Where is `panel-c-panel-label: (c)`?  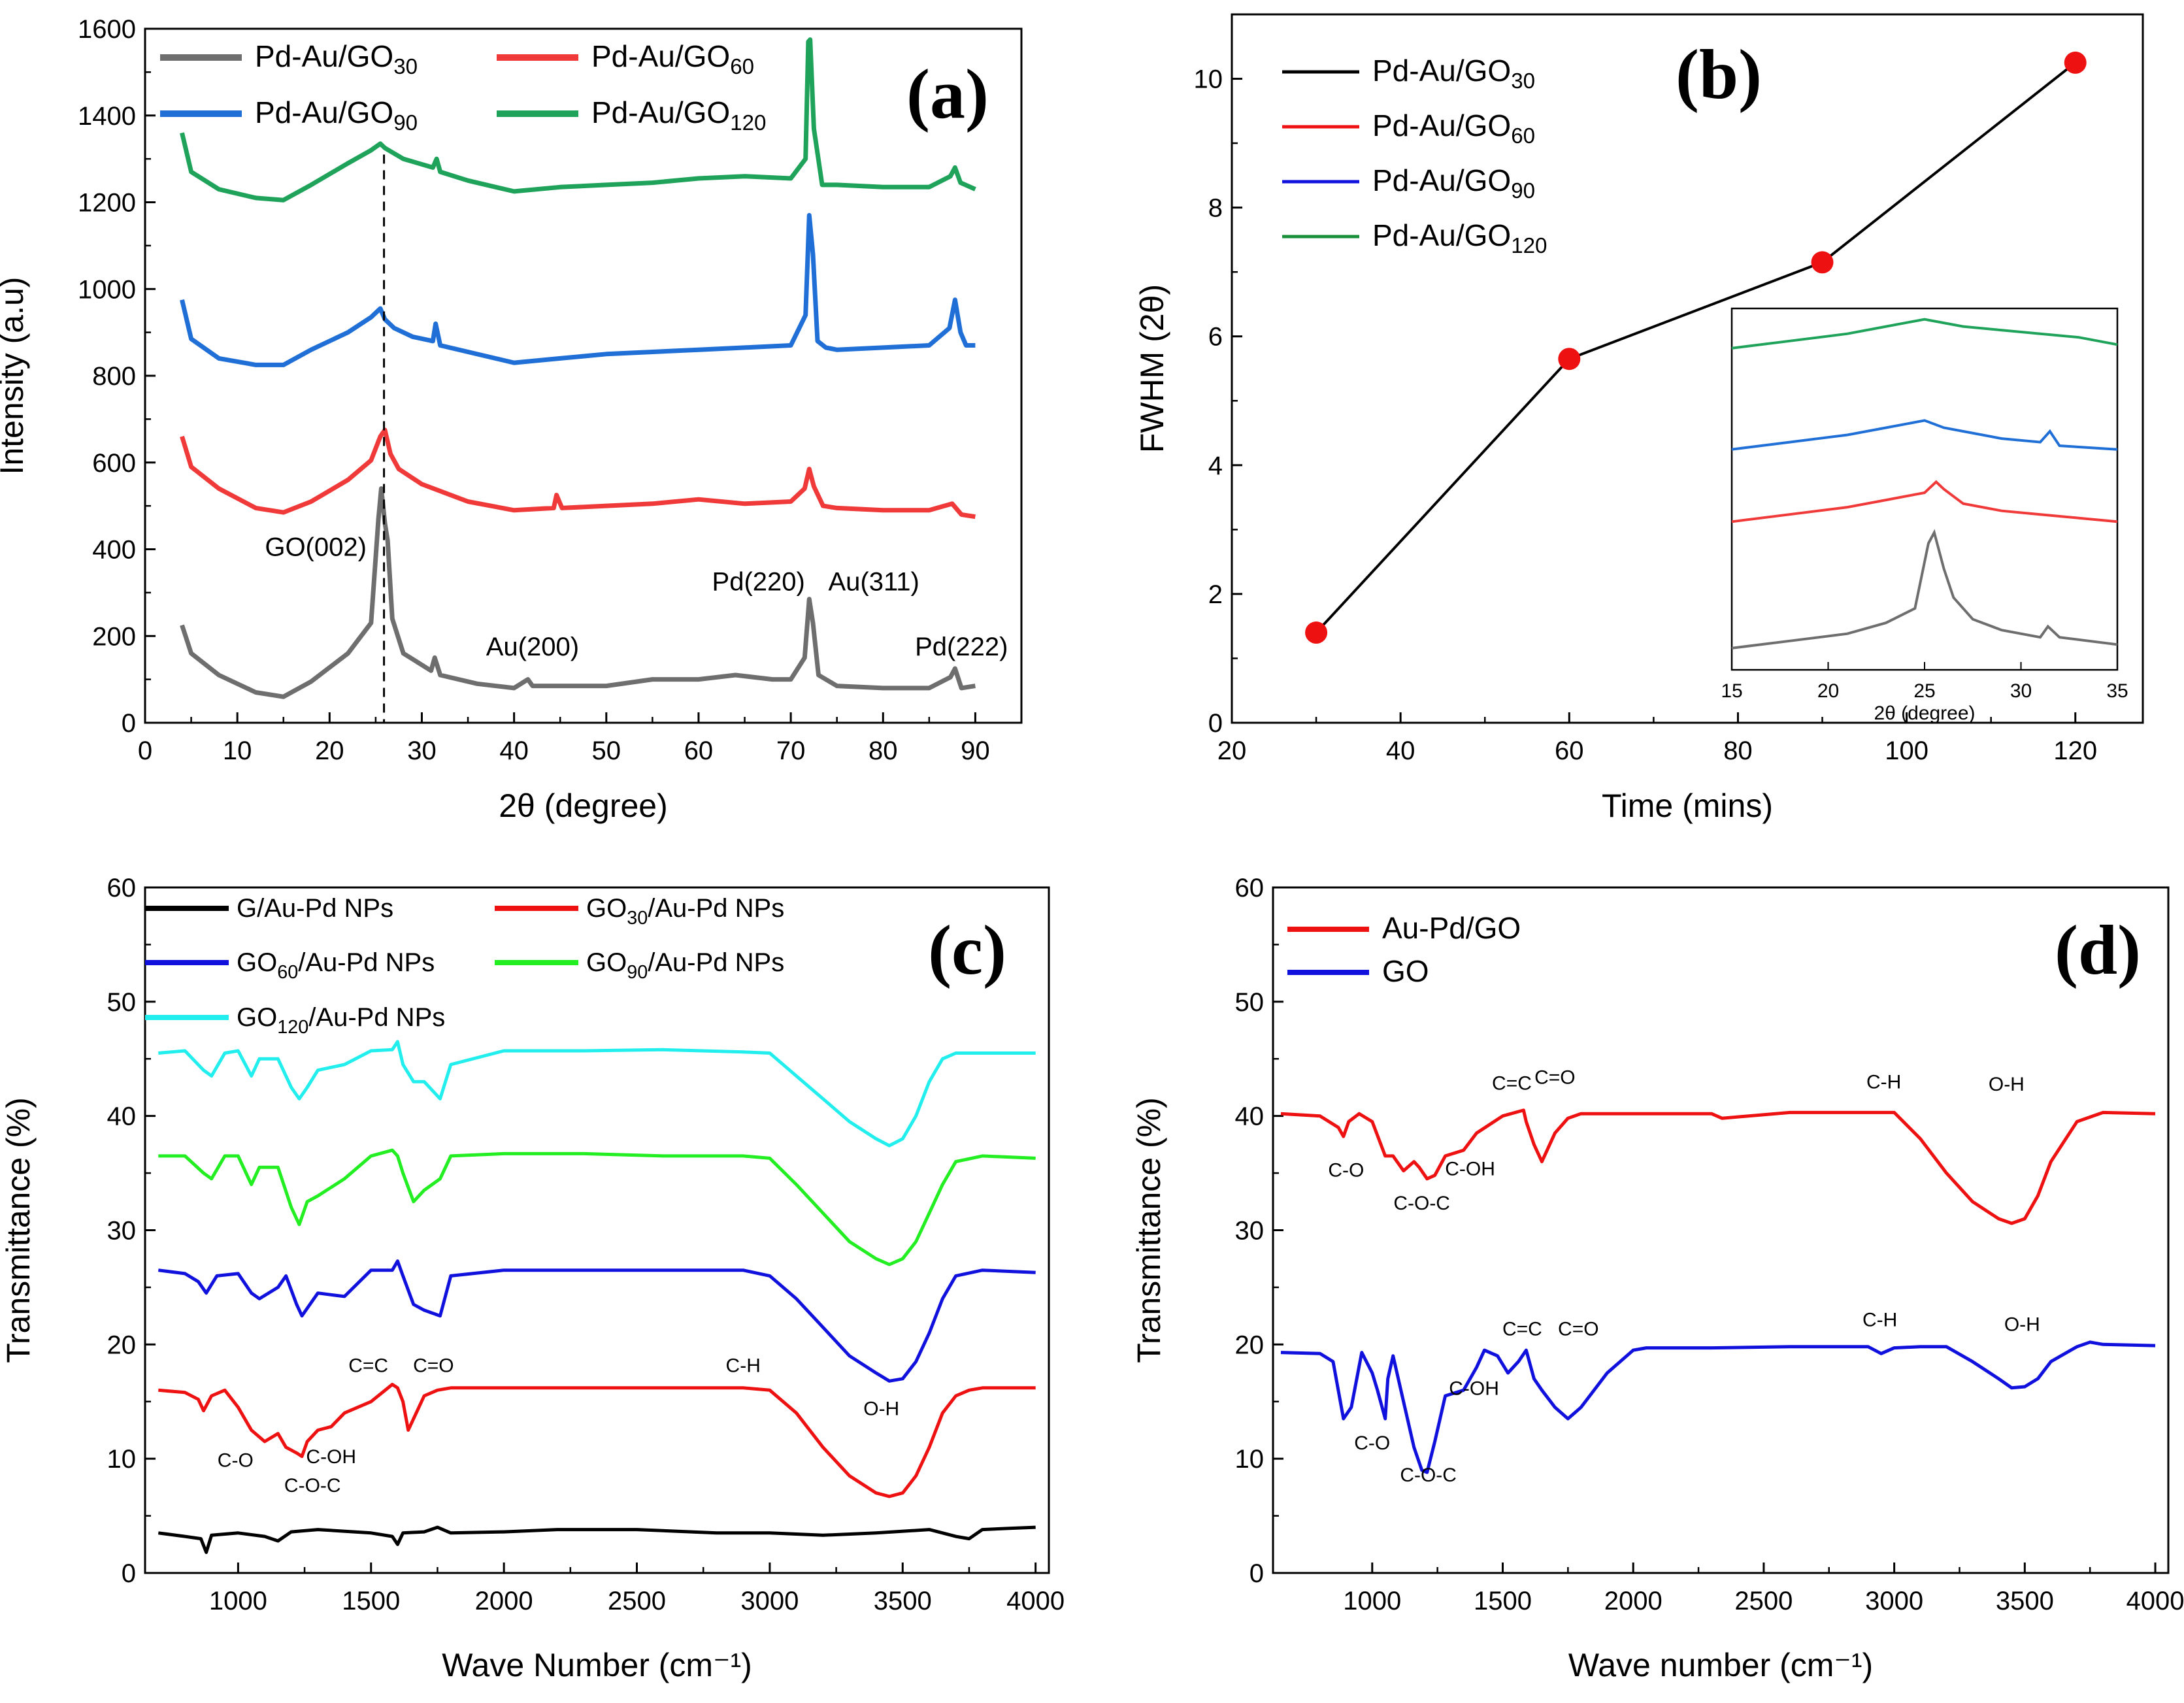
panel-c-panel-label: (c) is located at coordinates (967, 950).